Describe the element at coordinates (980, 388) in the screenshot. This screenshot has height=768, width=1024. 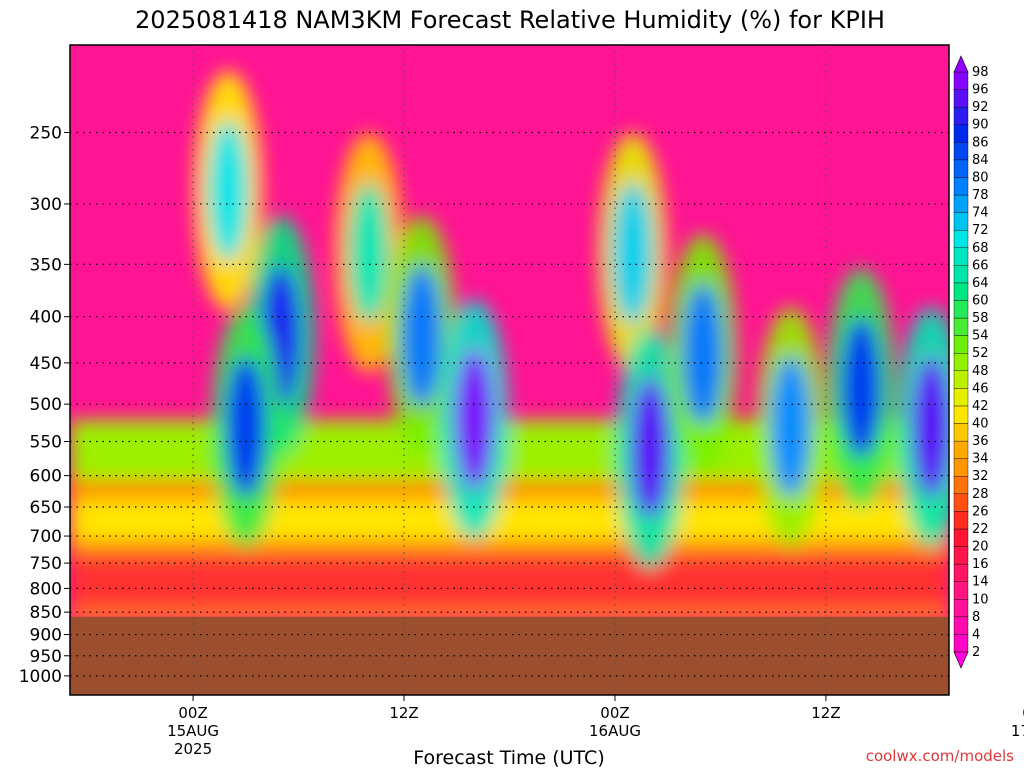
I see `colorbar-label: 46` at that location.